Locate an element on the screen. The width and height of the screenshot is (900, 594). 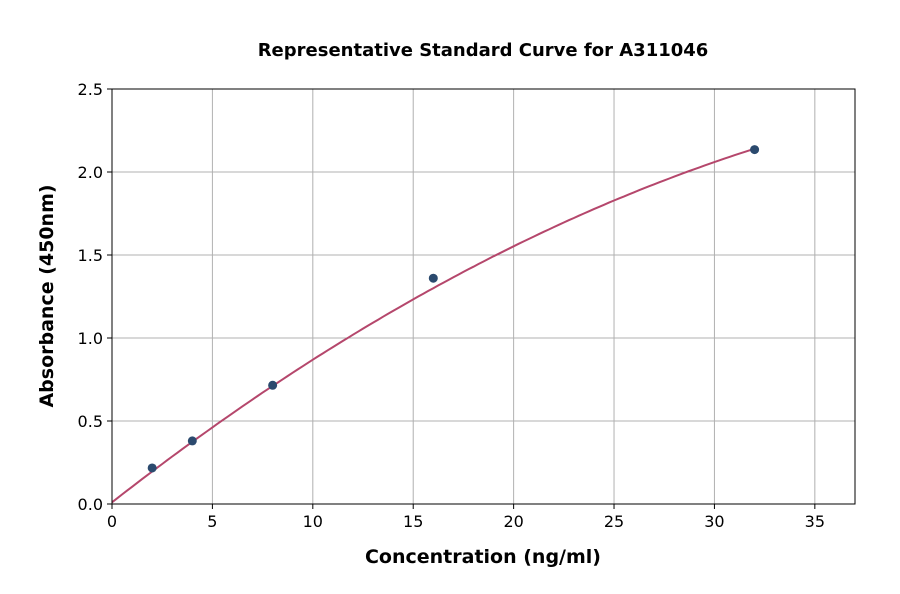
y-tick-label: 0.0 is located at coordinates (90, 504).